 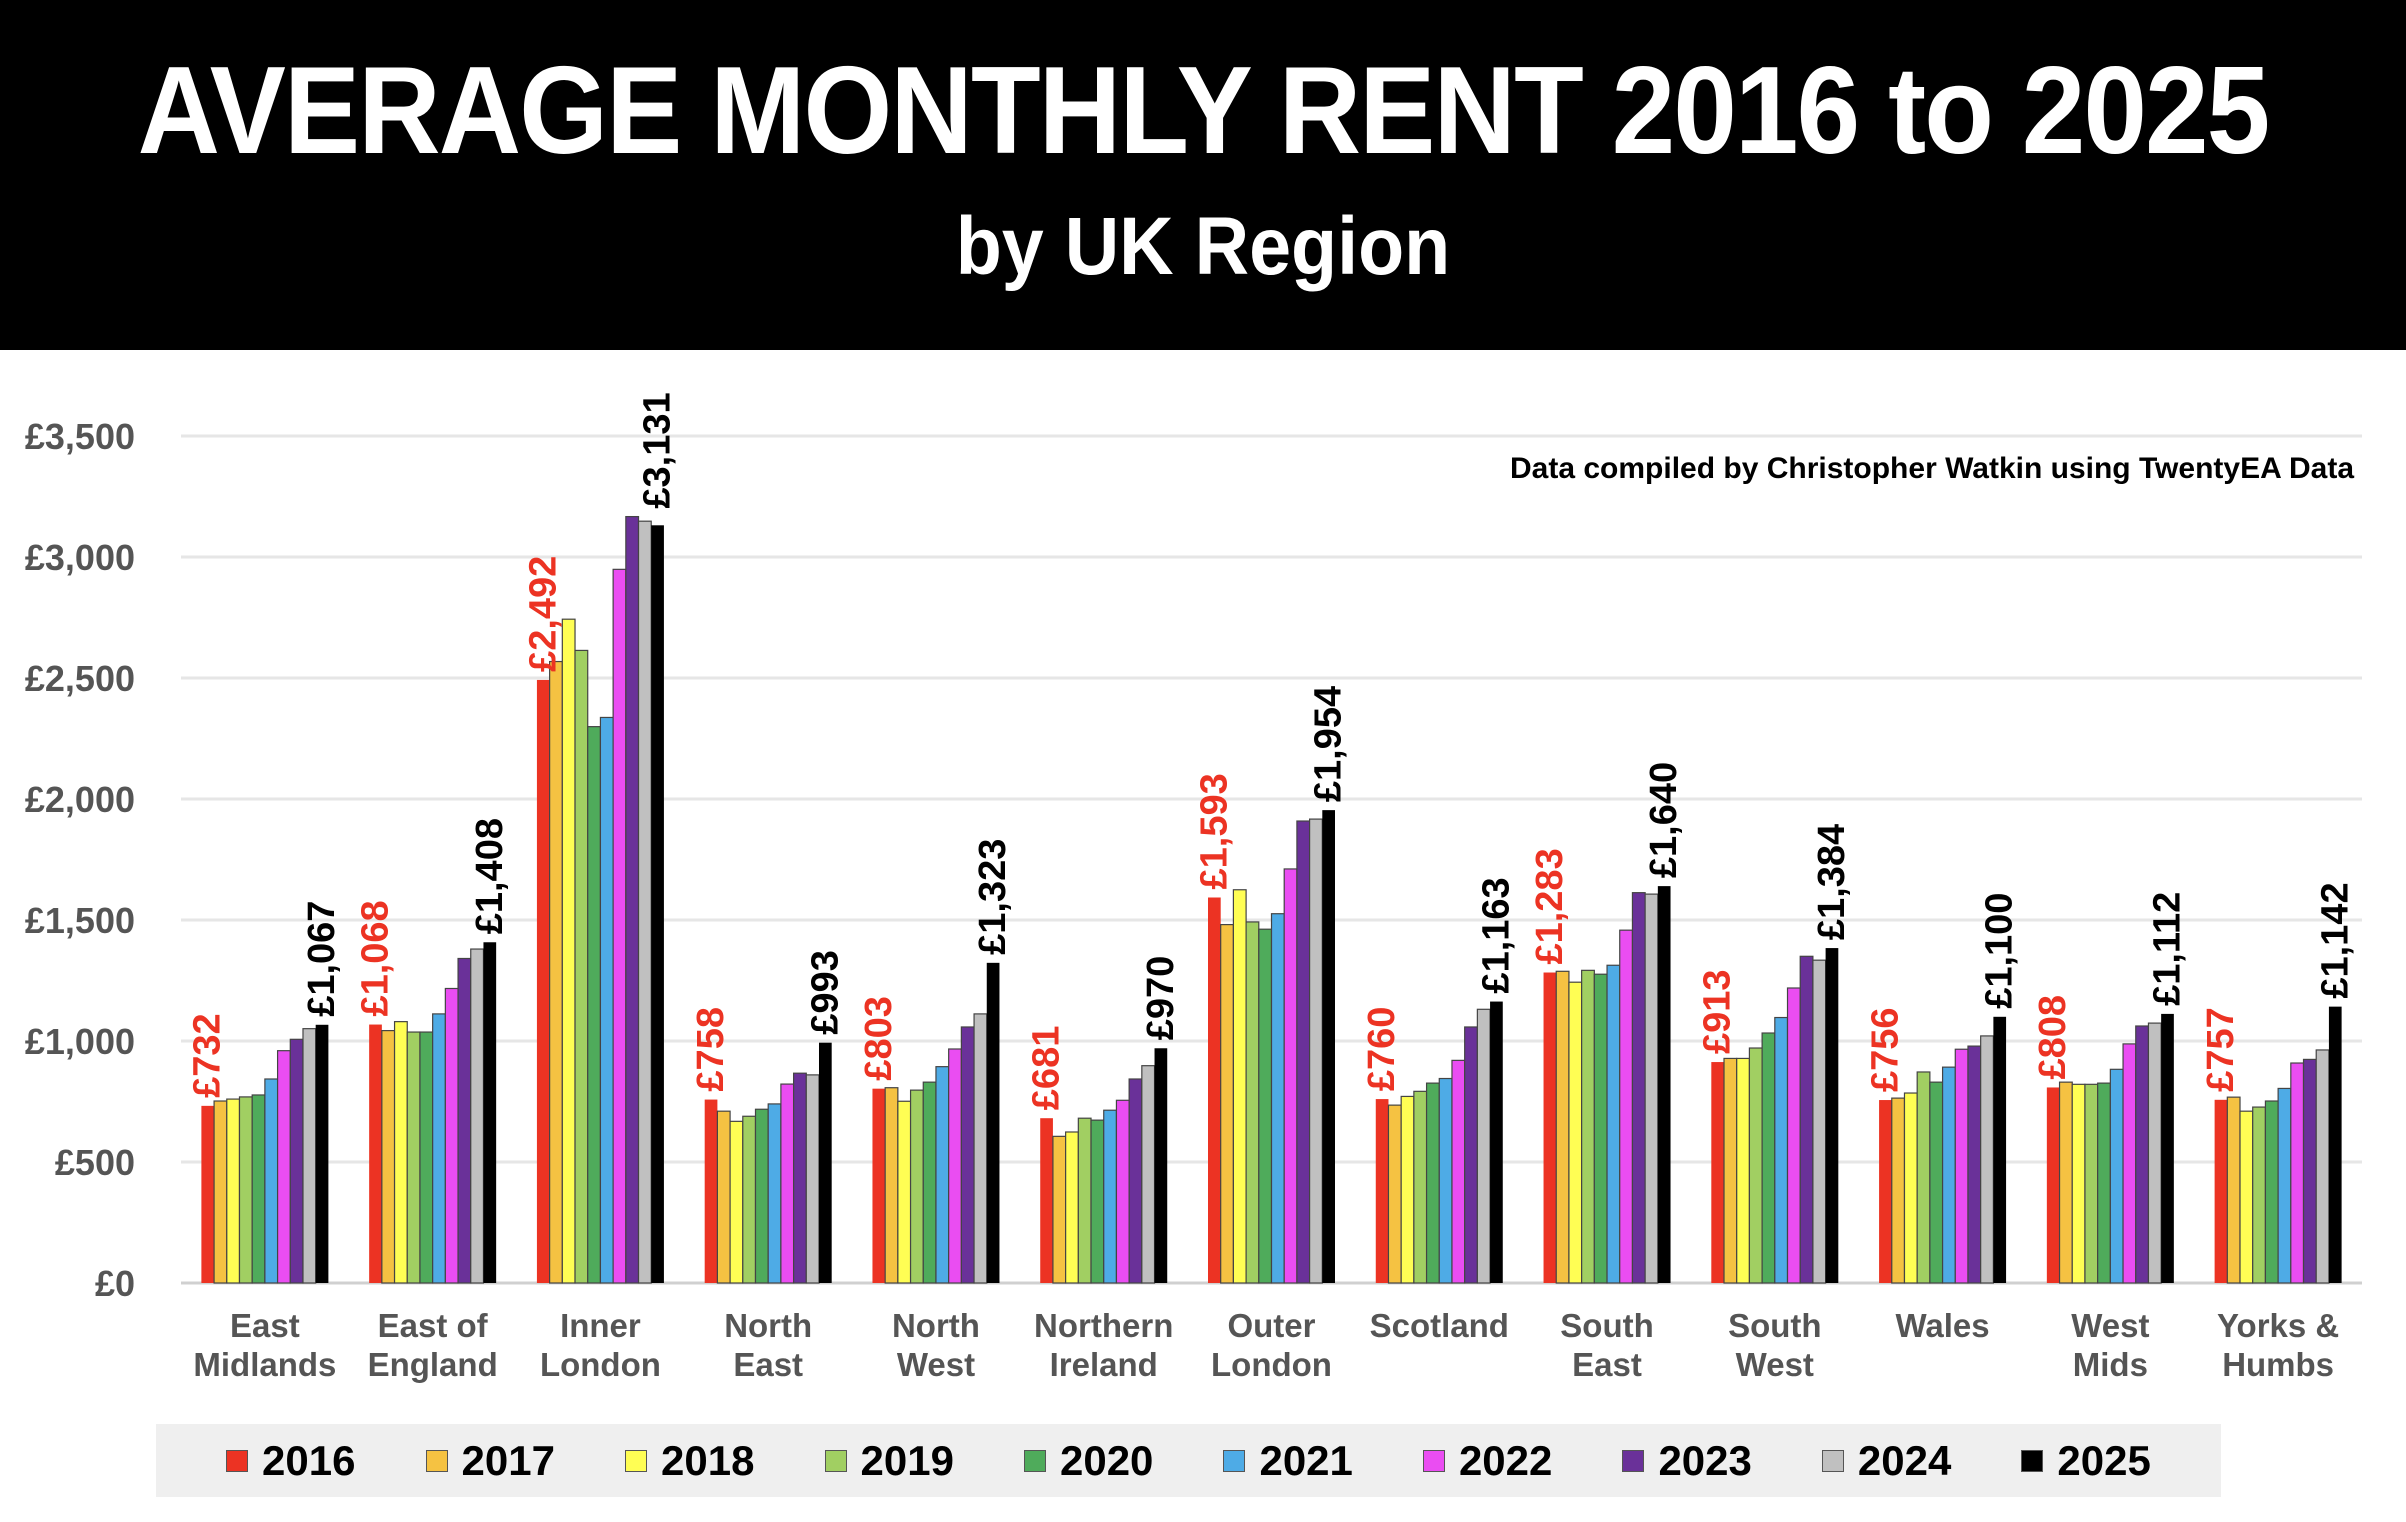 I want to click on legend-label: 2021, so click(x=1306, y=1460).